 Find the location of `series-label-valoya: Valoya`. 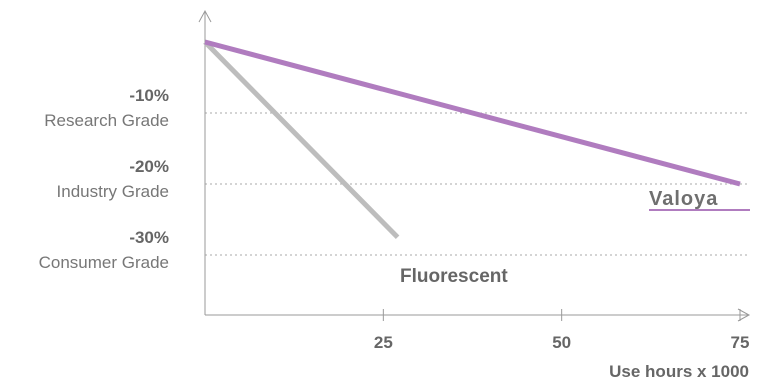

series-label-valoya: Valoya is located at coordinates (684, 199).